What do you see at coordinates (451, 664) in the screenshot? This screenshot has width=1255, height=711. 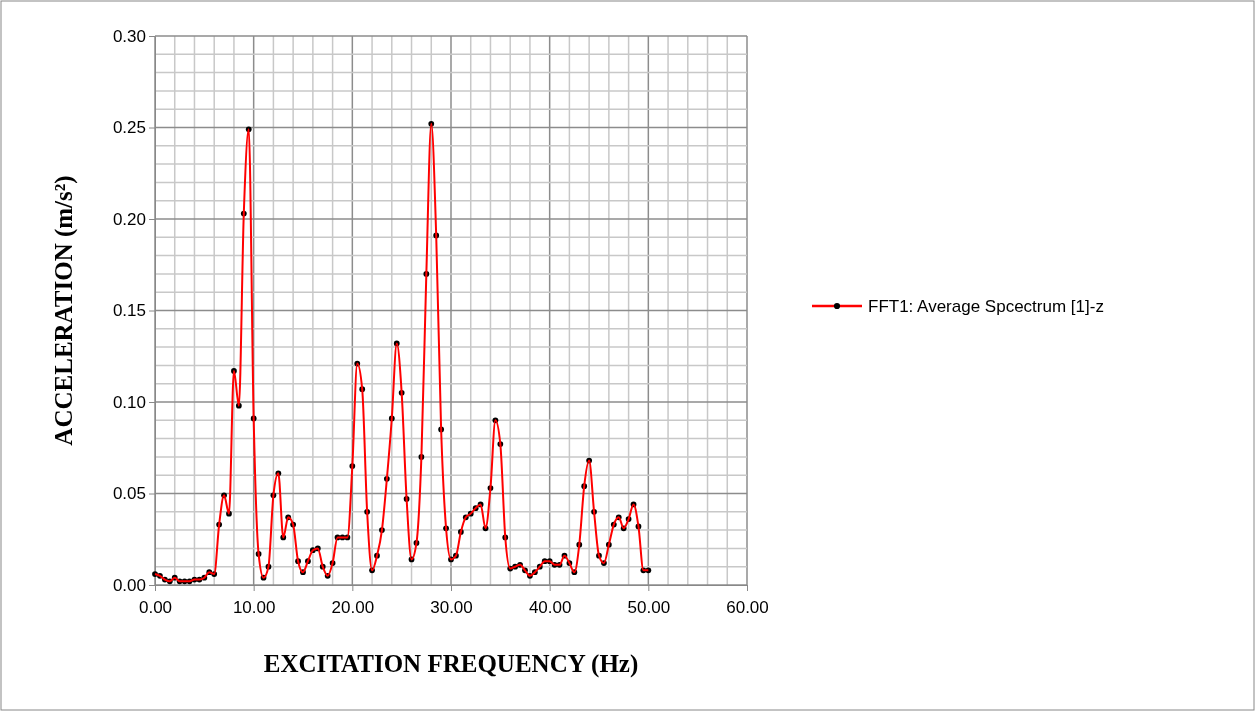 I see `x-axis-title: EXCITATION FREQUENCY (Hz)` at bounding box center [451, 664].